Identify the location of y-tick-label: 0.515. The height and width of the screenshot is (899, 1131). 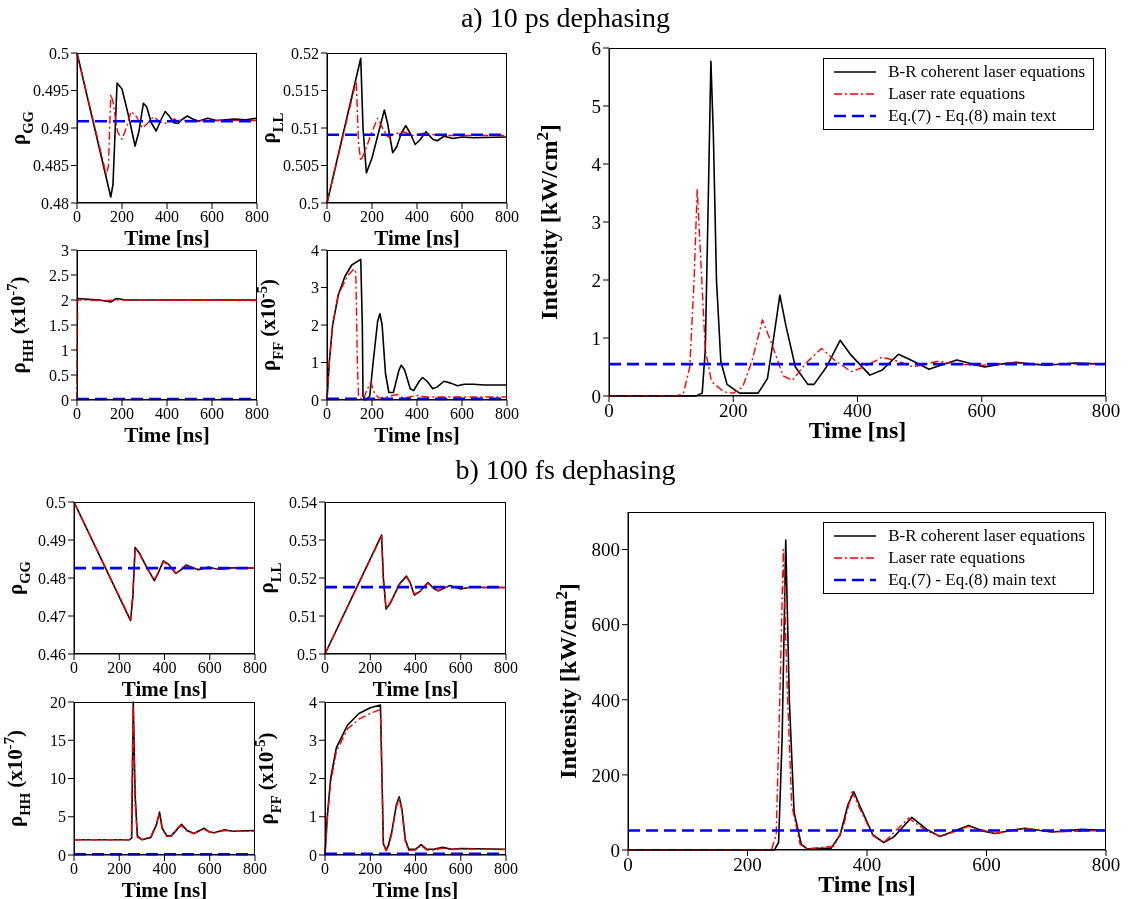
(301, 91).